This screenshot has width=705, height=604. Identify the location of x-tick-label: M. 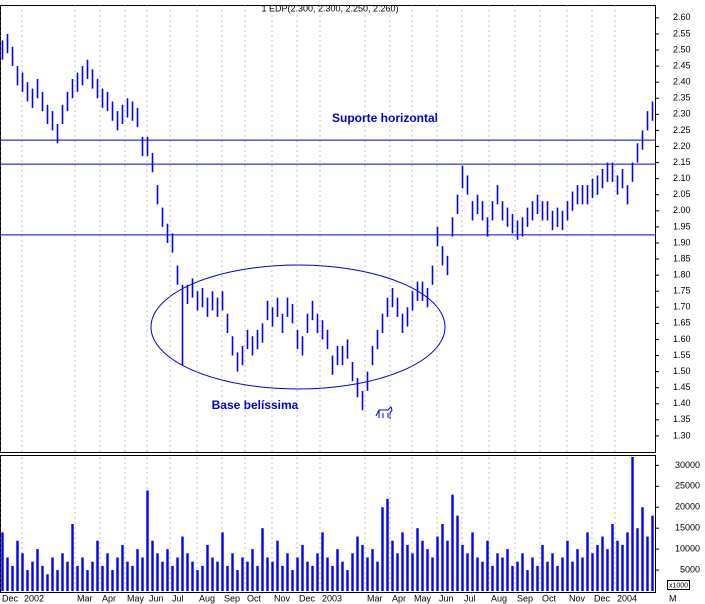
(673, 598).